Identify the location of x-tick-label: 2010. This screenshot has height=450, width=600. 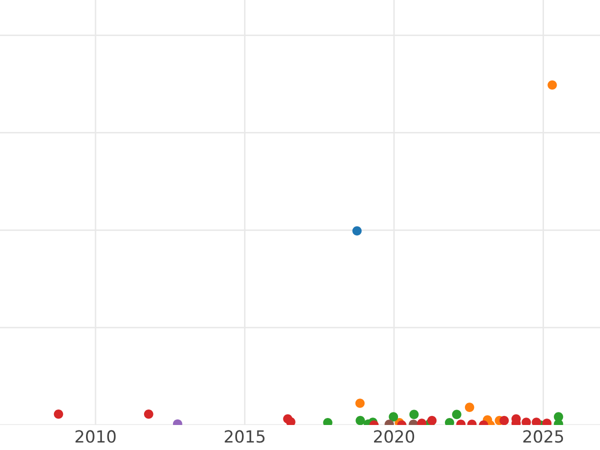
(96, 436).